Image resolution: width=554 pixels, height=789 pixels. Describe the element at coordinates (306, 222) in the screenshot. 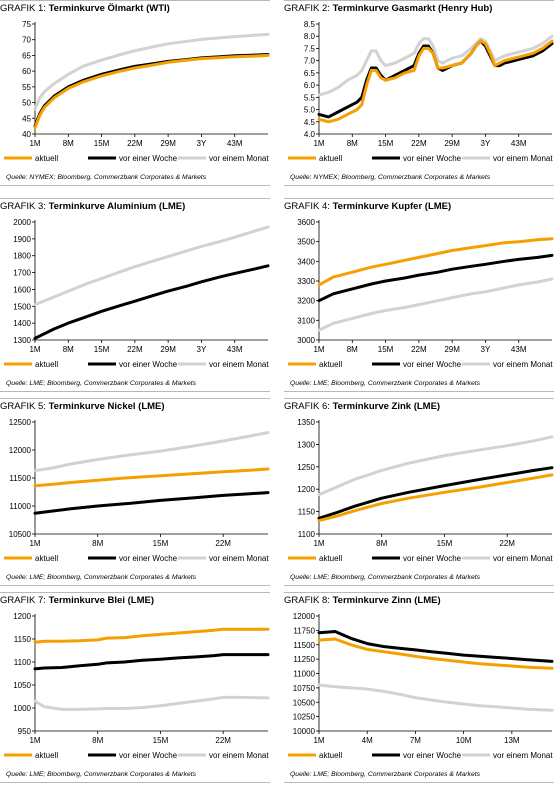

I see `y-tick-label: 3600` at that location.